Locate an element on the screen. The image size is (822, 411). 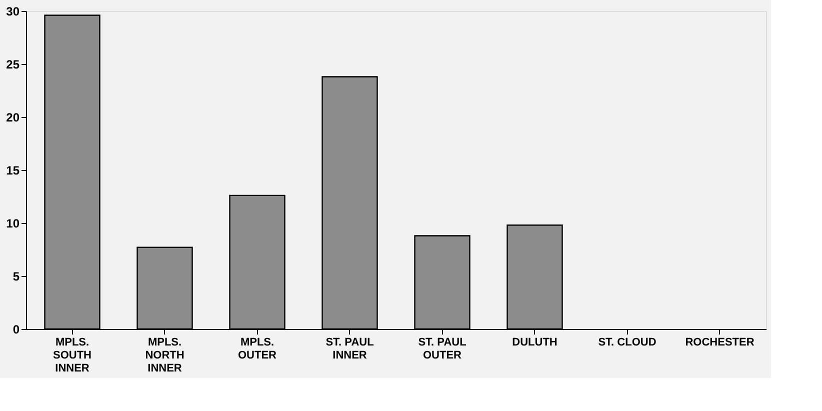
x-tick-label: MPLS. OUTER is located at coordinates (257, 349).